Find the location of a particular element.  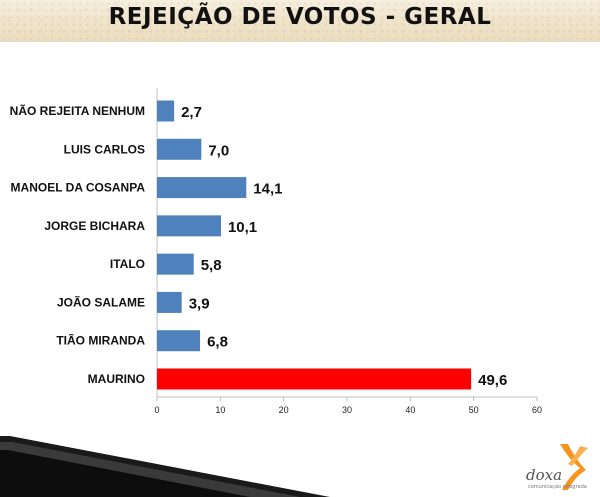

data-label: 2,7 is located at coordinates (191, 112).